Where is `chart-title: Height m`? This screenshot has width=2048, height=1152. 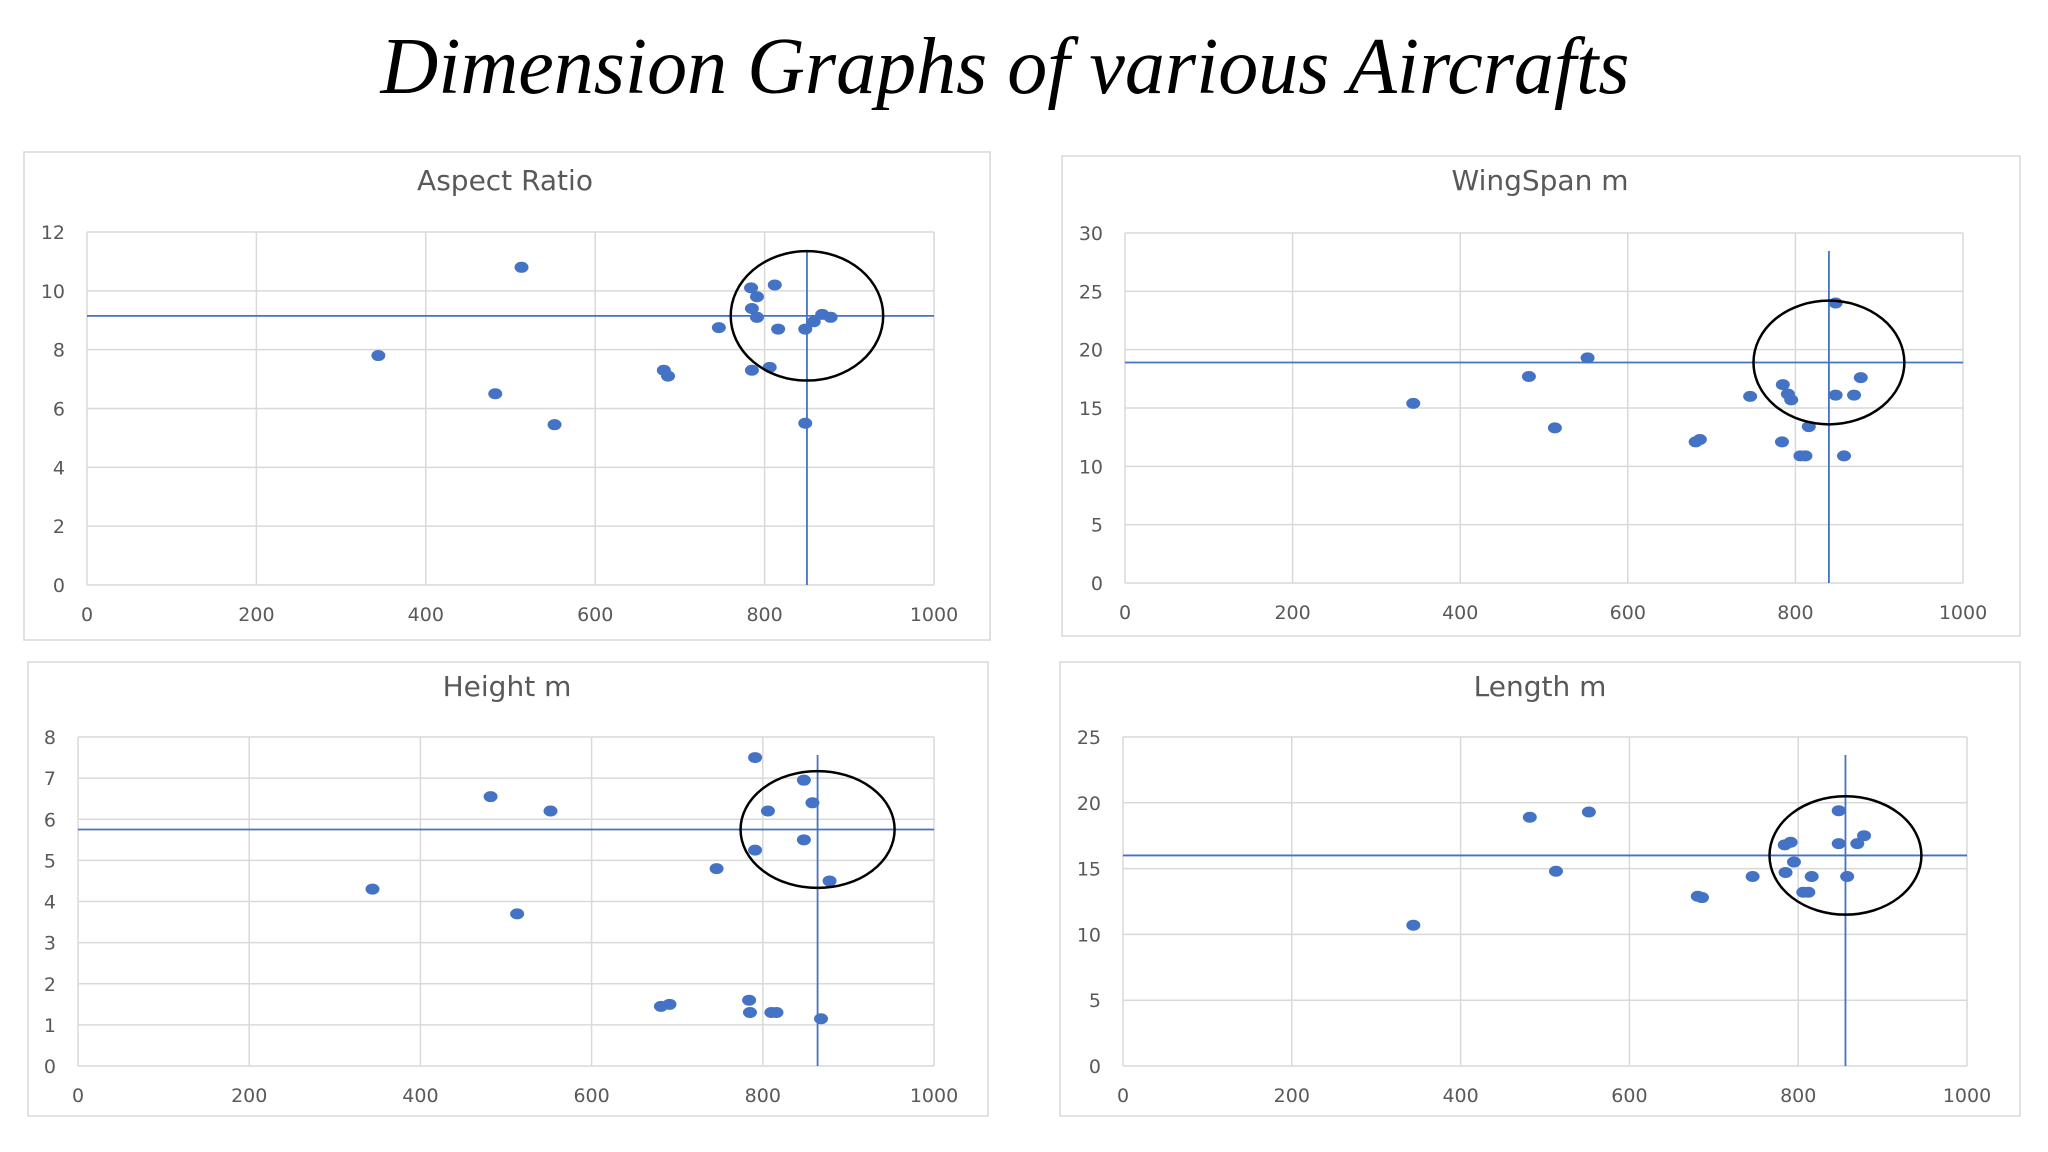
chart-title: Height m is located at coordinates (507, 686).